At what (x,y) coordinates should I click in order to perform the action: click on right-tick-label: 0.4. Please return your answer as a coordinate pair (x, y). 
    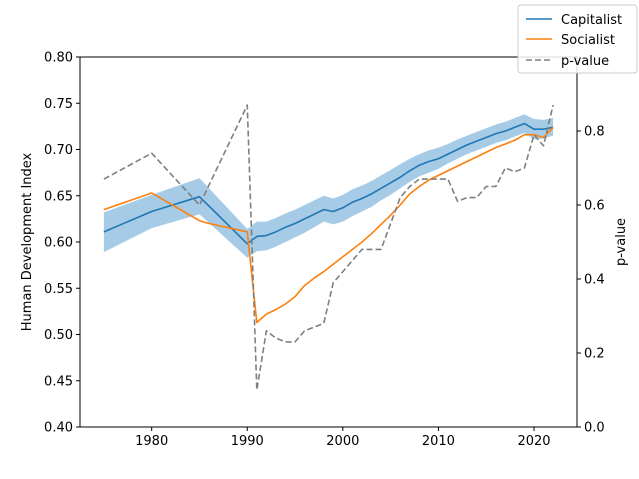
    Looking at the image, I should click on (594, 280).